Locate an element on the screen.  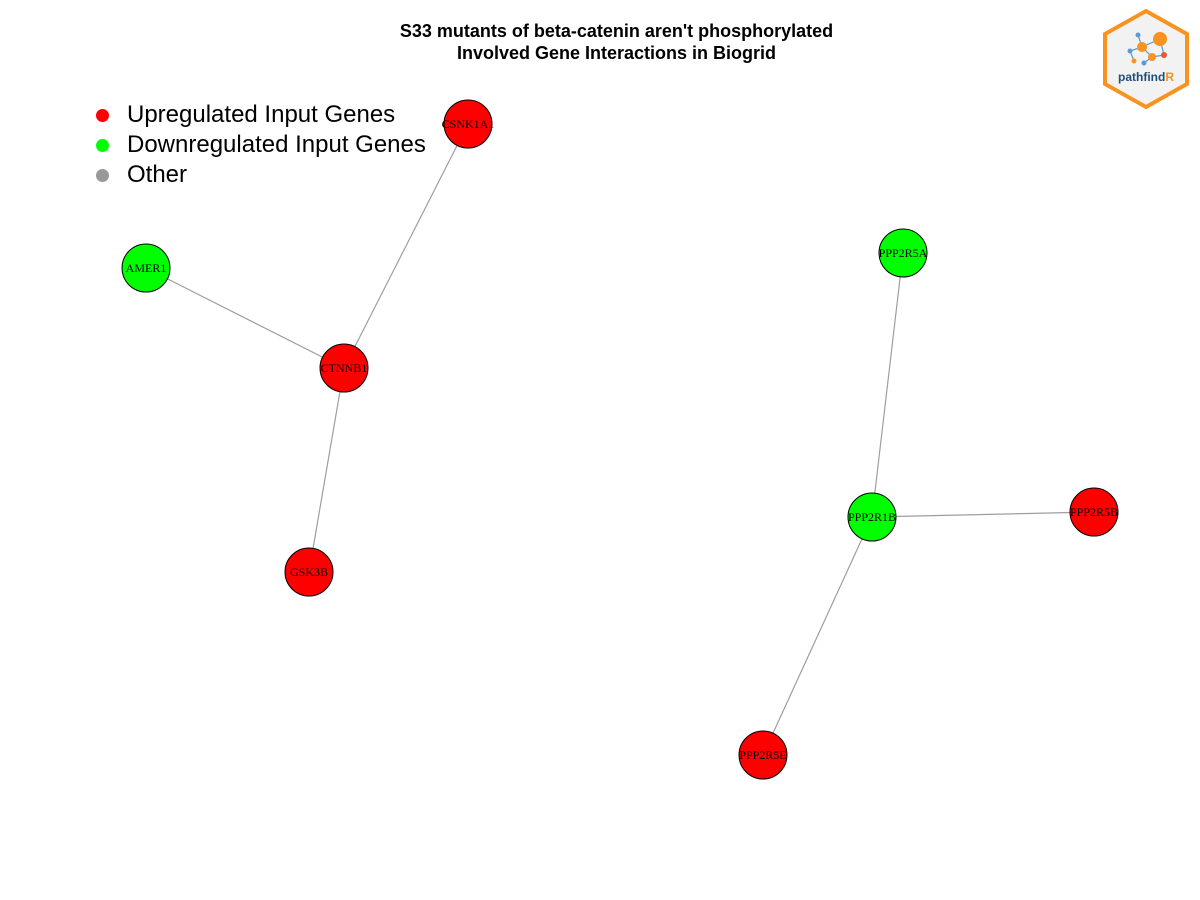
legend-item-downregulated: Downregulated Input Genes is located at coordinates (261, 145).